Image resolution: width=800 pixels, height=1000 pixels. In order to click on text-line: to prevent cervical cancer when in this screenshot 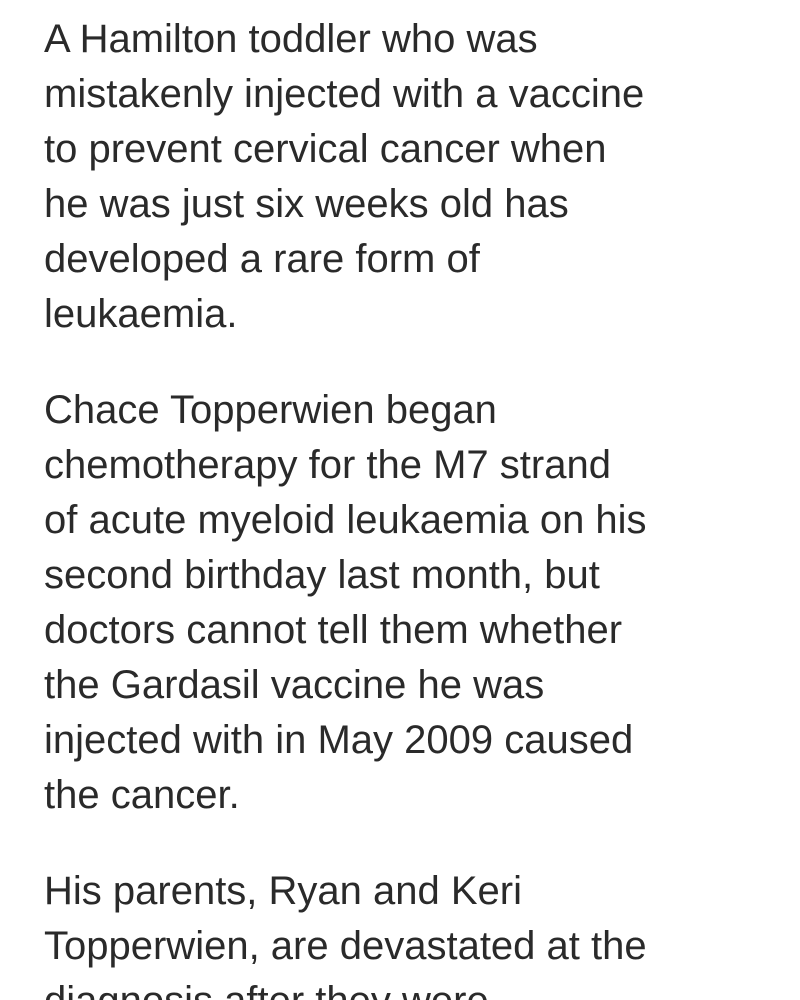, I will do `click(325, 149)`.